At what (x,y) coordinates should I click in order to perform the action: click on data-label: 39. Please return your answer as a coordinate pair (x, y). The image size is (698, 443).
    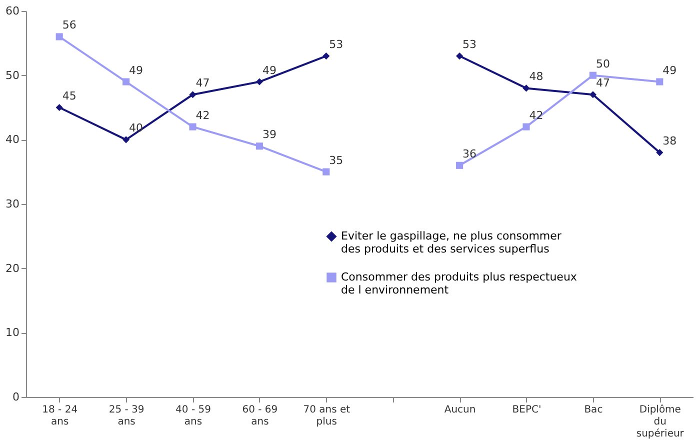
    Looking at the image, I should click on (269, 135).